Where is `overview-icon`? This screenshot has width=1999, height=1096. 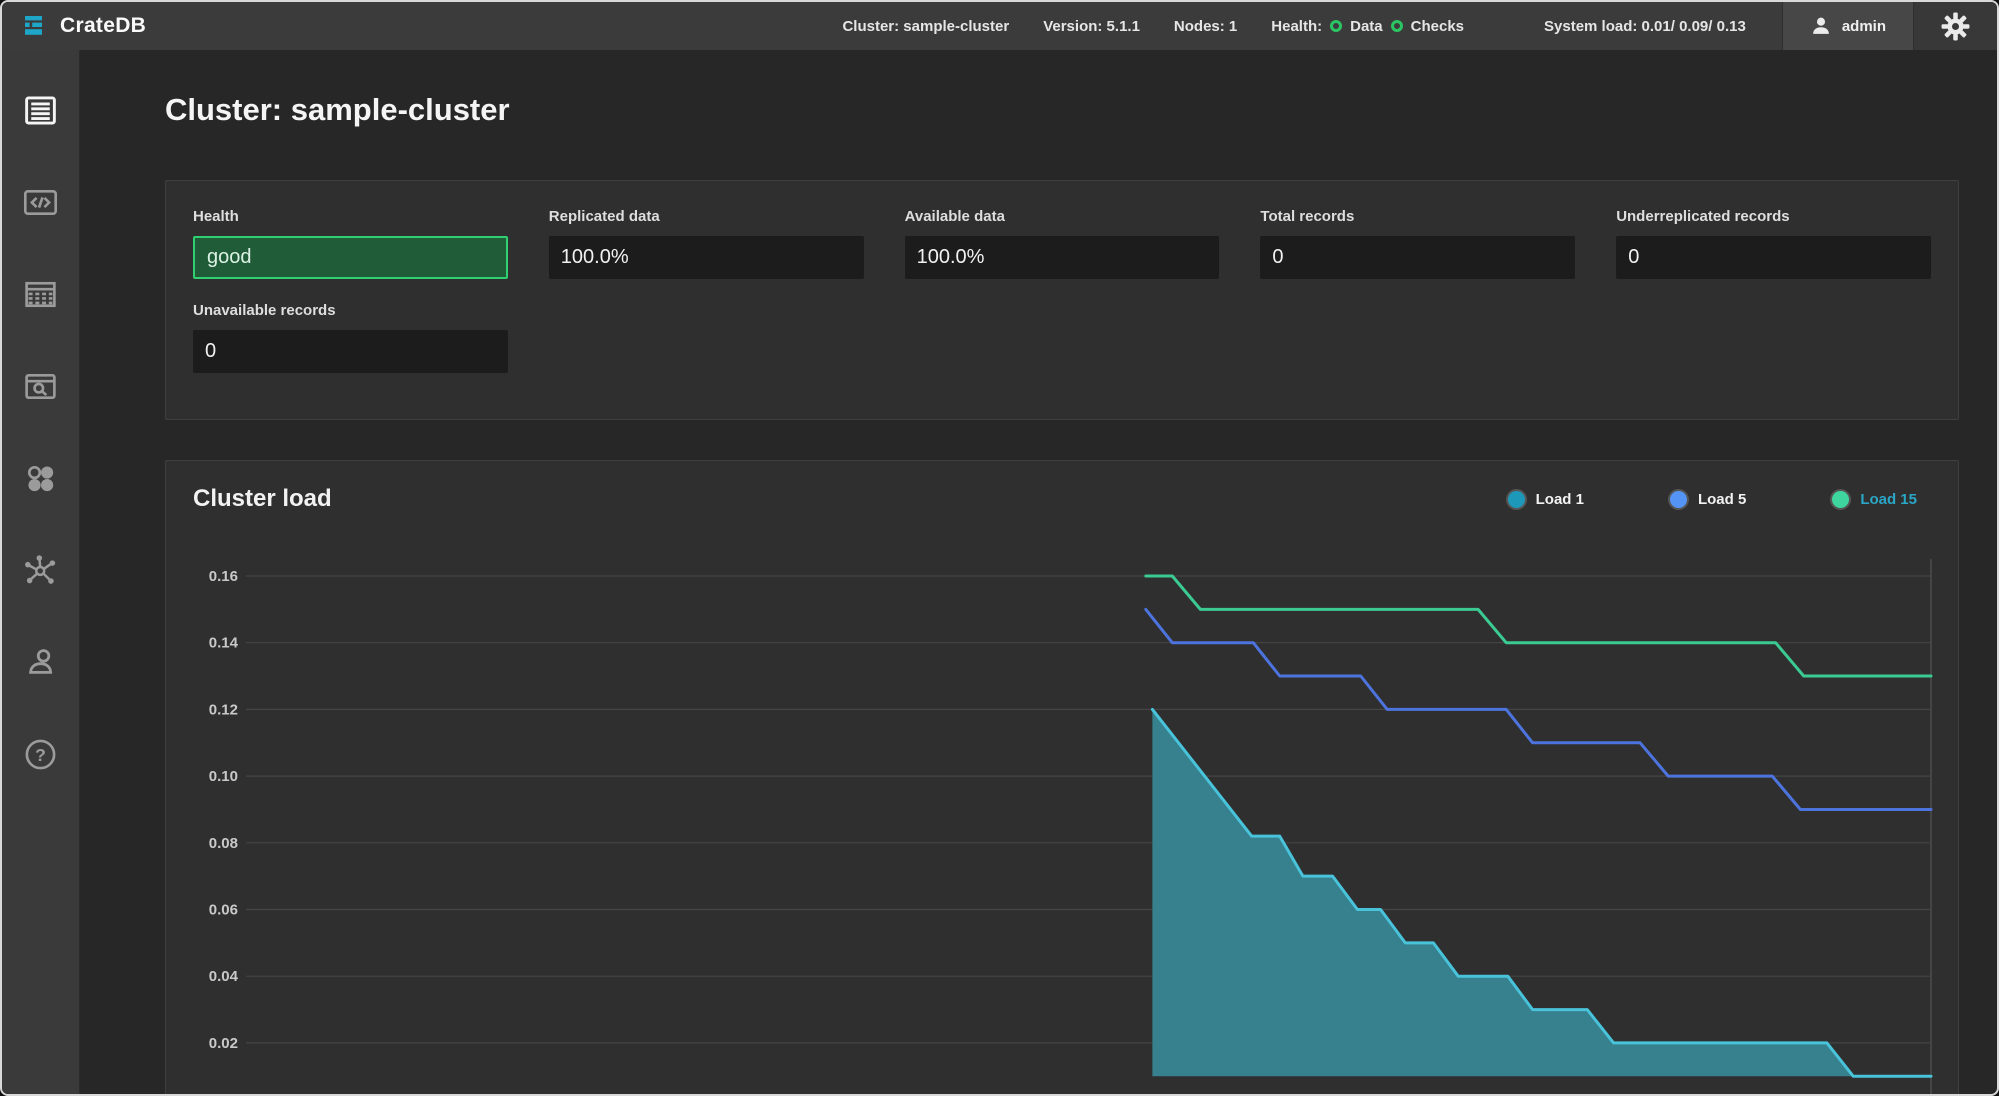 overview-icon is located at coordinates (40, 110).